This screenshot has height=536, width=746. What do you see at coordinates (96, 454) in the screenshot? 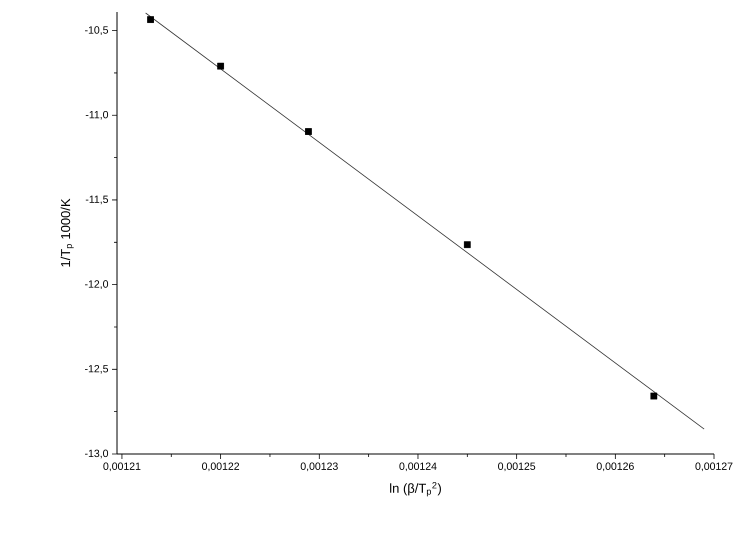
I see `y-tick-label: -13,0` at bounding box center [96, 454].